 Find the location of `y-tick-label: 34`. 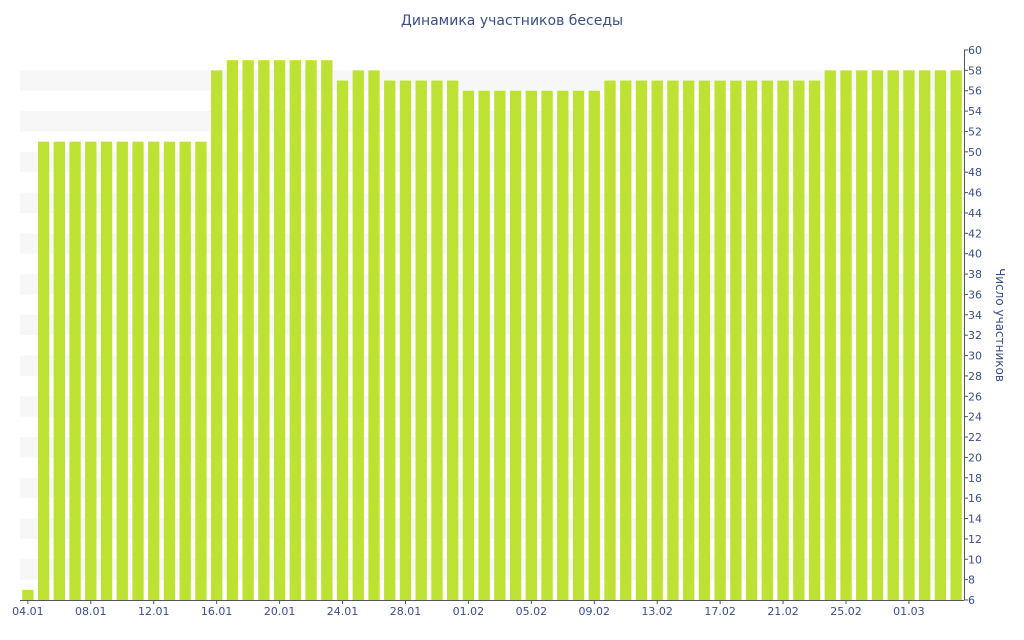

y-tick-label: 34 is located at coordinates (975, 315).